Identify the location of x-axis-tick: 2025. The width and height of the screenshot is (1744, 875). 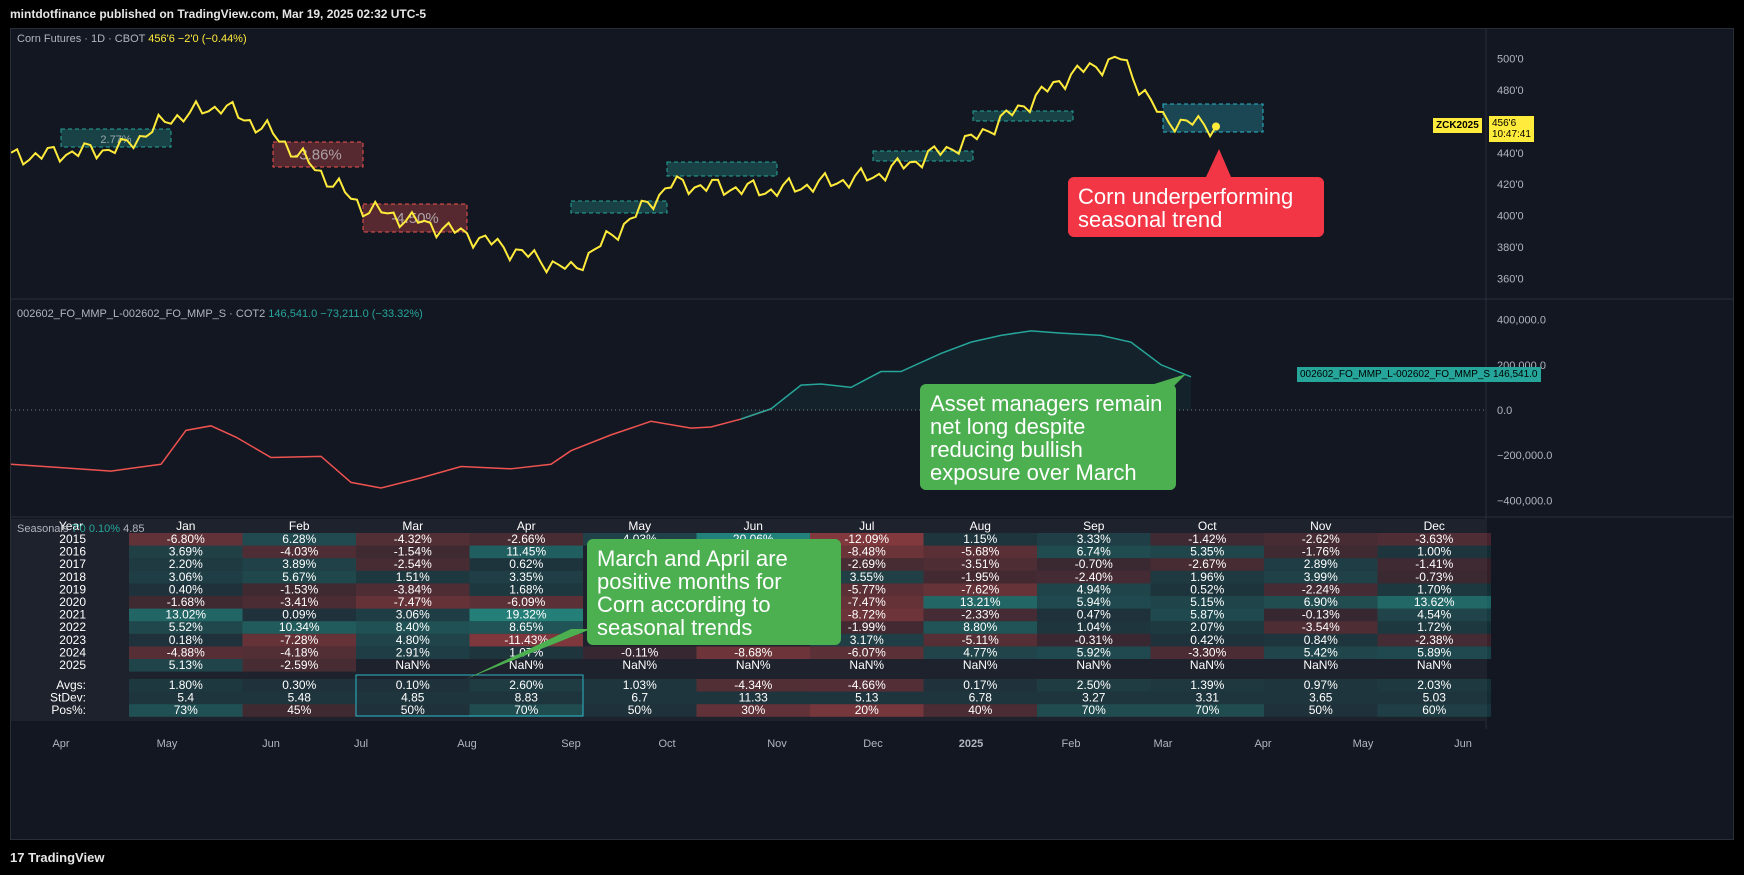
(971, 744).